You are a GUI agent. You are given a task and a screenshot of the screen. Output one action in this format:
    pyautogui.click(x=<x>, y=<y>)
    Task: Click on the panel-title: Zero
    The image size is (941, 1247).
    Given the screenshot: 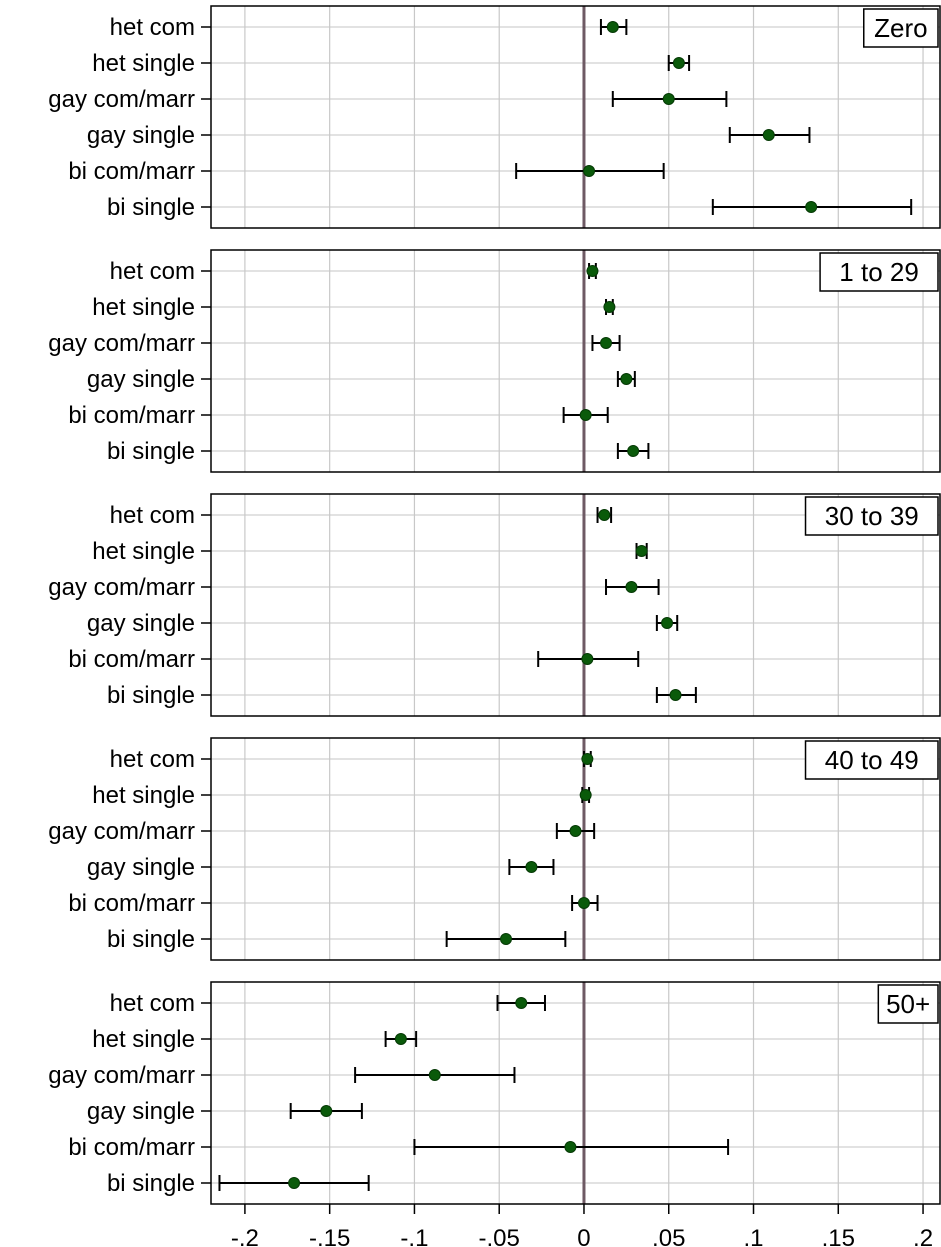 What is the action you would take?
    pyautogui.click(x=900, y=28)
    